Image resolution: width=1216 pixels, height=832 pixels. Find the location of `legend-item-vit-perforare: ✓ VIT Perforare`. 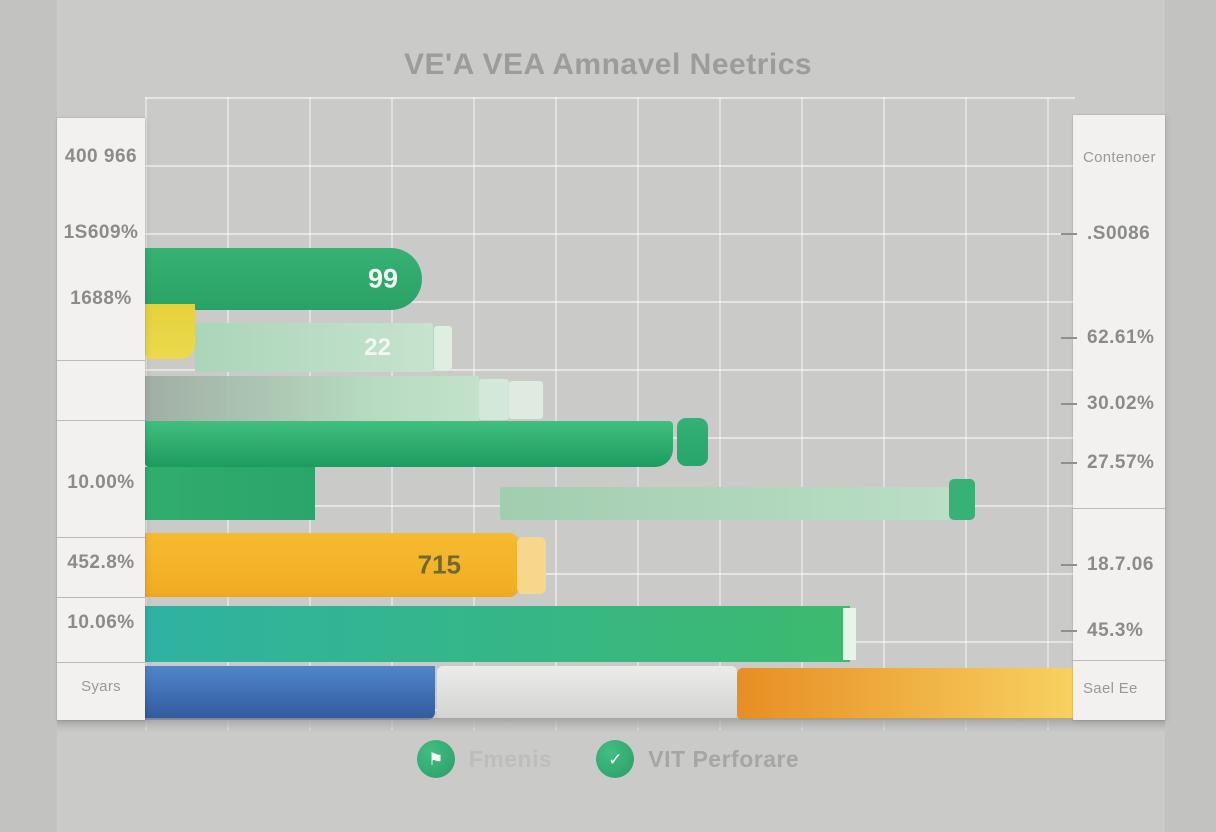

legend-item-vit-perforare: ✓ VIT Perforare is located at coordinates (697, 759).